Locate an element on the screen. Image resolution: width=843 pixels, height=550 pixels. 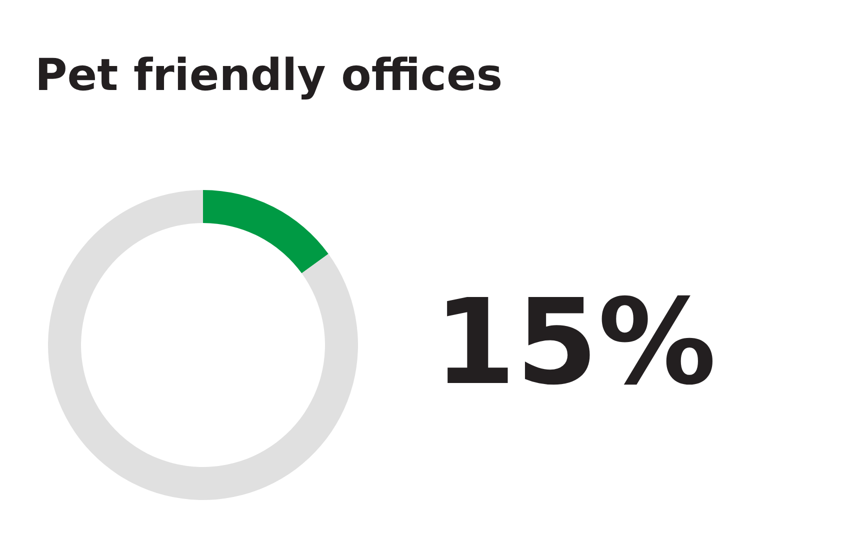
chart-title: Pet friendly offices is located at coordinates (269, 75).